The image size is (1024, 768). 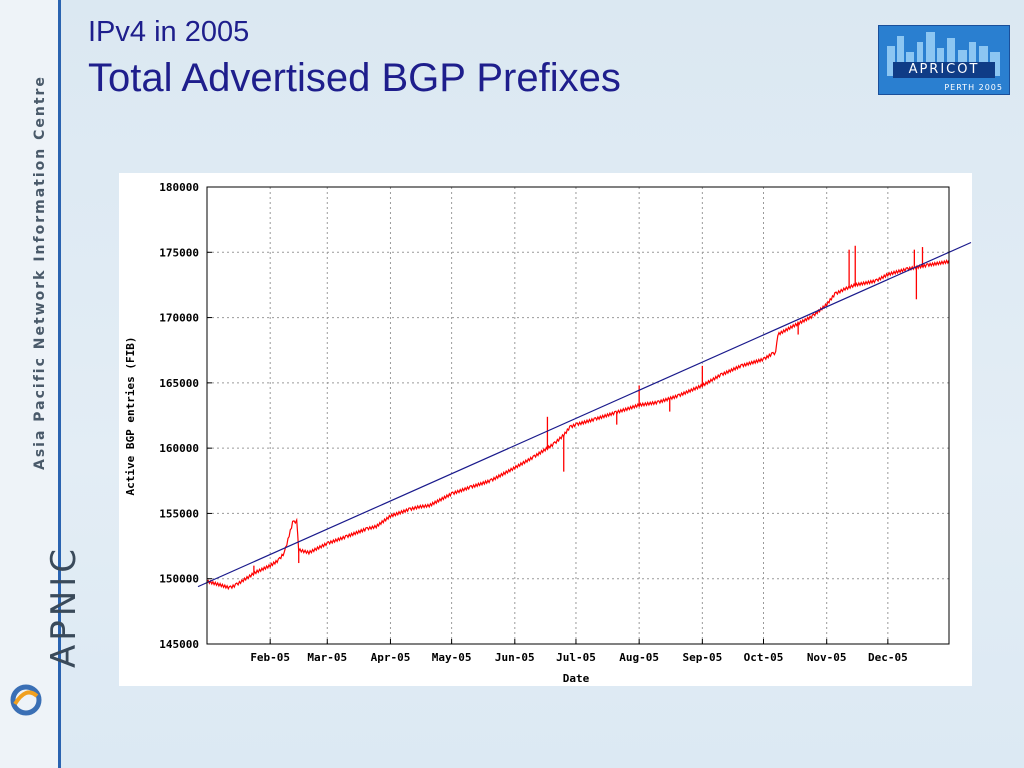 I want to click on apnic-logo-icon, so click(x=26, y=702).